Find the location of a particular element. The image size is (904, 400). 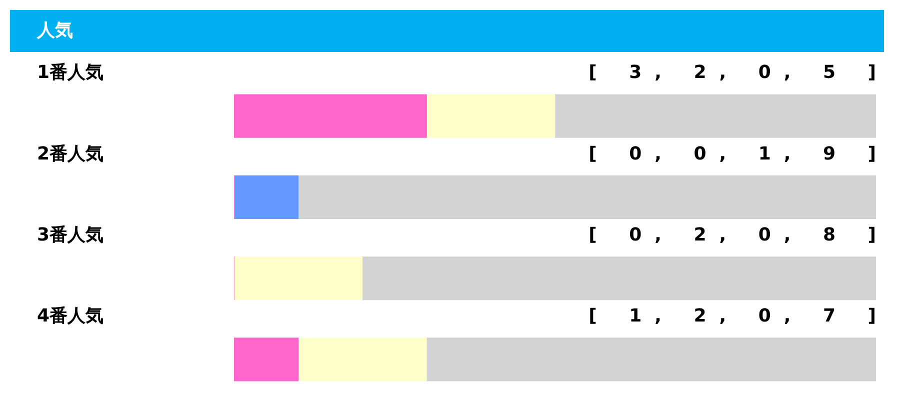

annotation: [ 0, 0, 1, 9 ] is located at coordinates (738, 153).